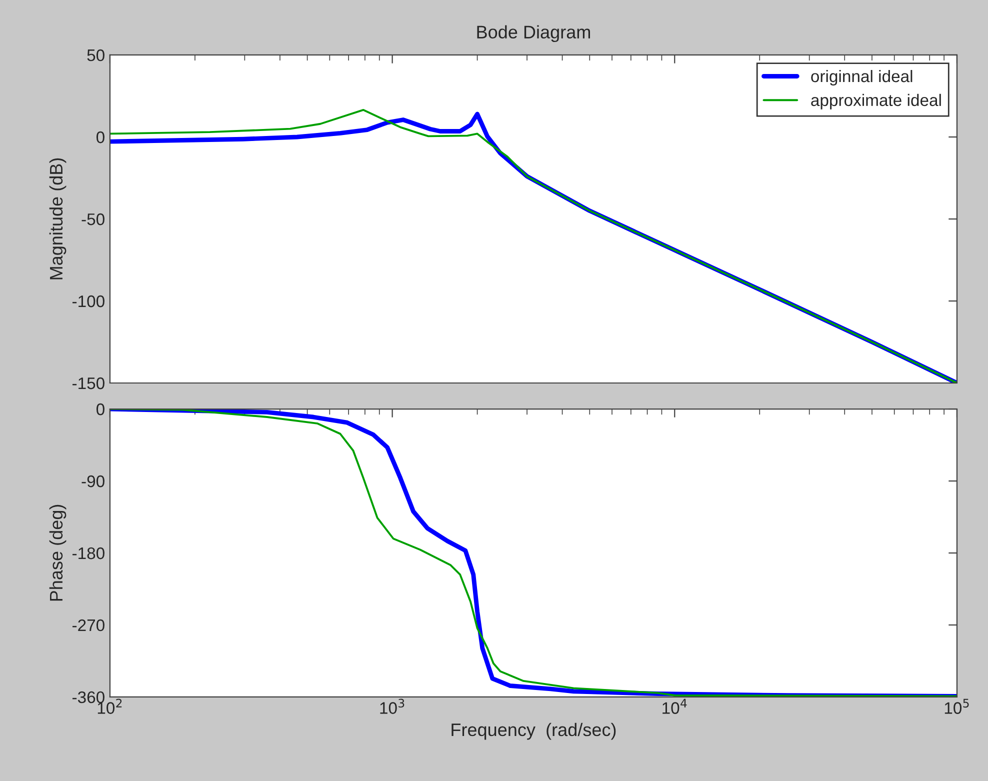 The width and height of the screenshot is (988, 781). Describe the element at coordinates (876, 102) in the screenshot. I see `legend-label: approximate ideal` at that location.